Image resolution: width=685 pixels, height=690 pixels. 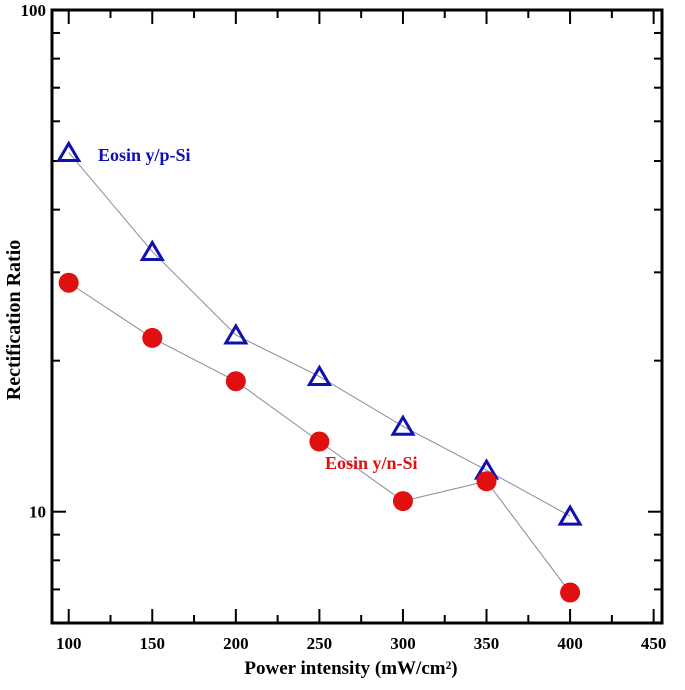 I want to click on x-axis-label: Power intensity (mW/cm²), so click(x=350, y=668).